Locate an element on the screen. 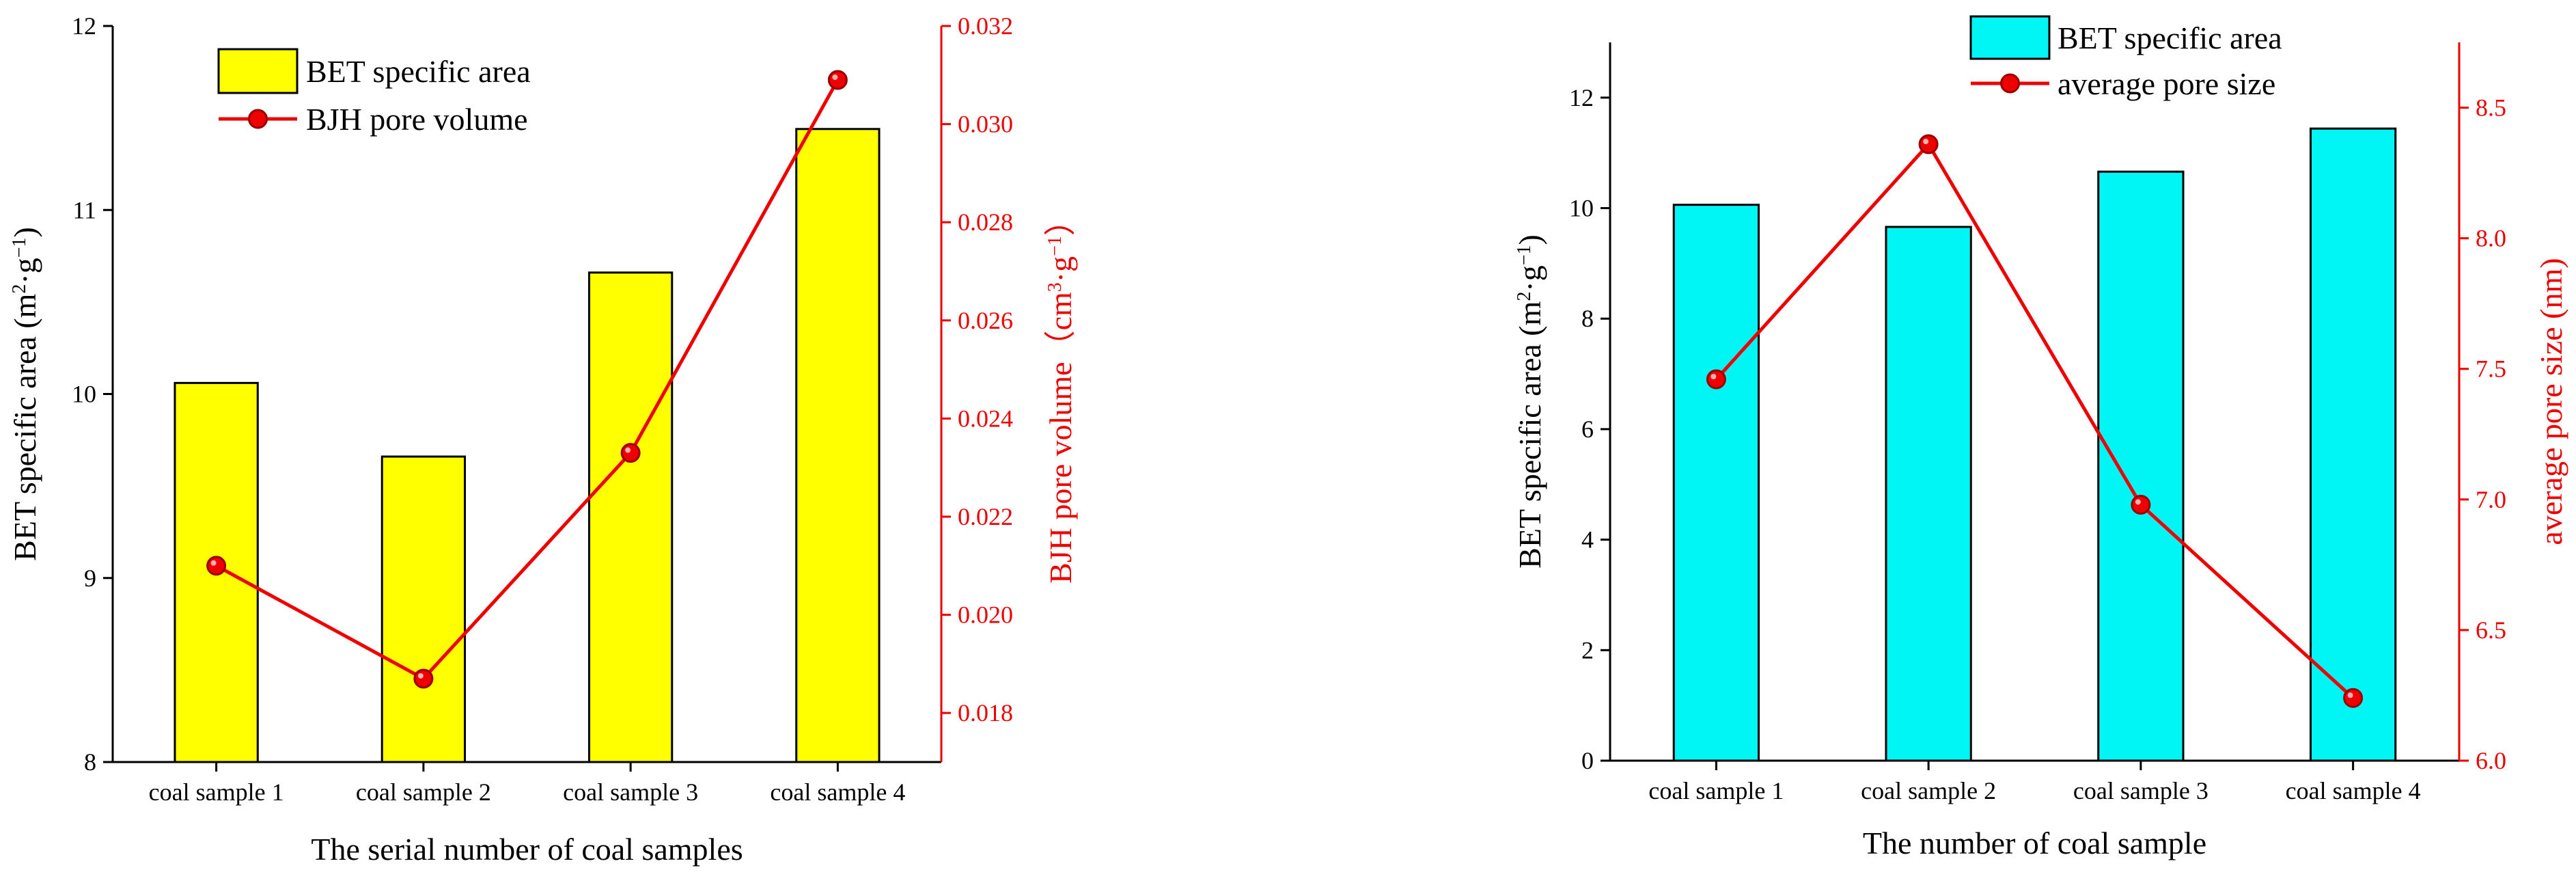  right-axis-title-part: ） is located at coordinates (1060, 220).